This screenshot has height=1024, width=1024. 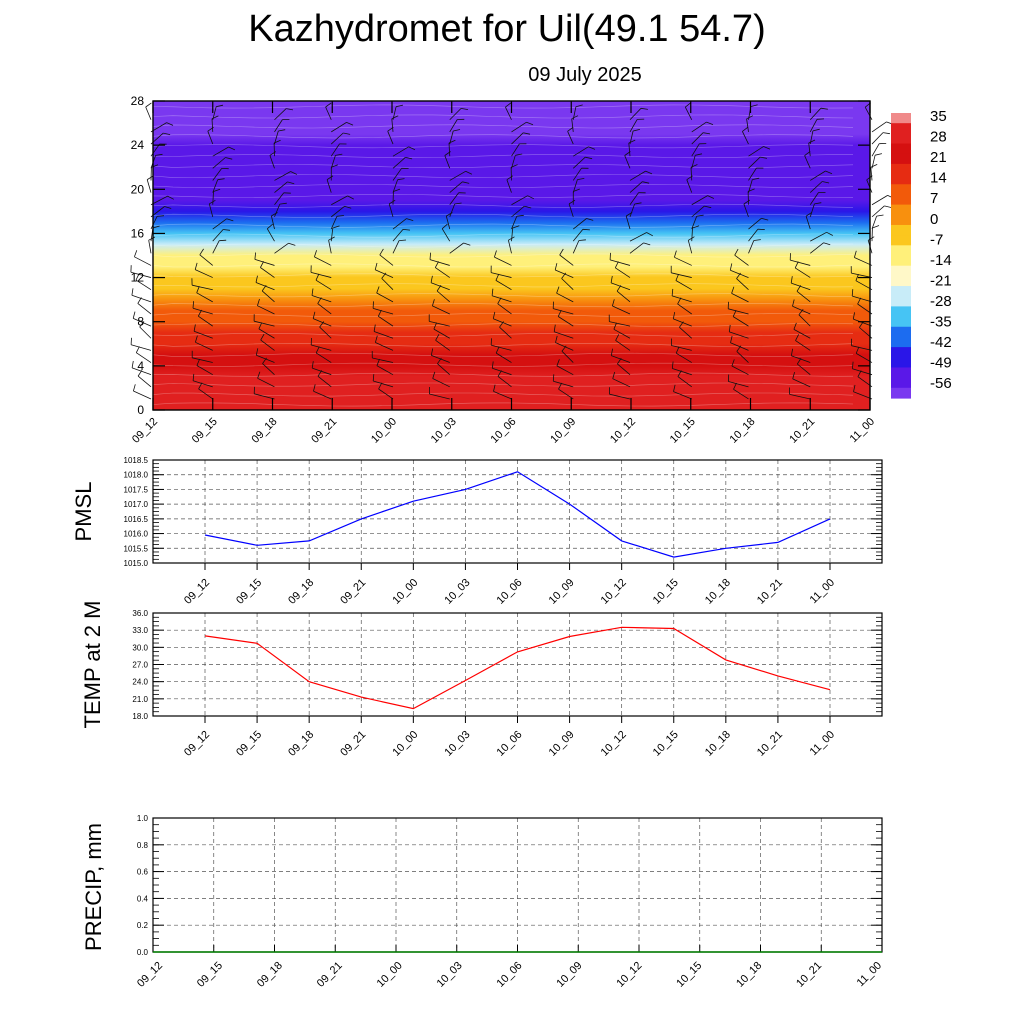 I want to click on y-tick-label: 30.0, so click(x=140, y=647).